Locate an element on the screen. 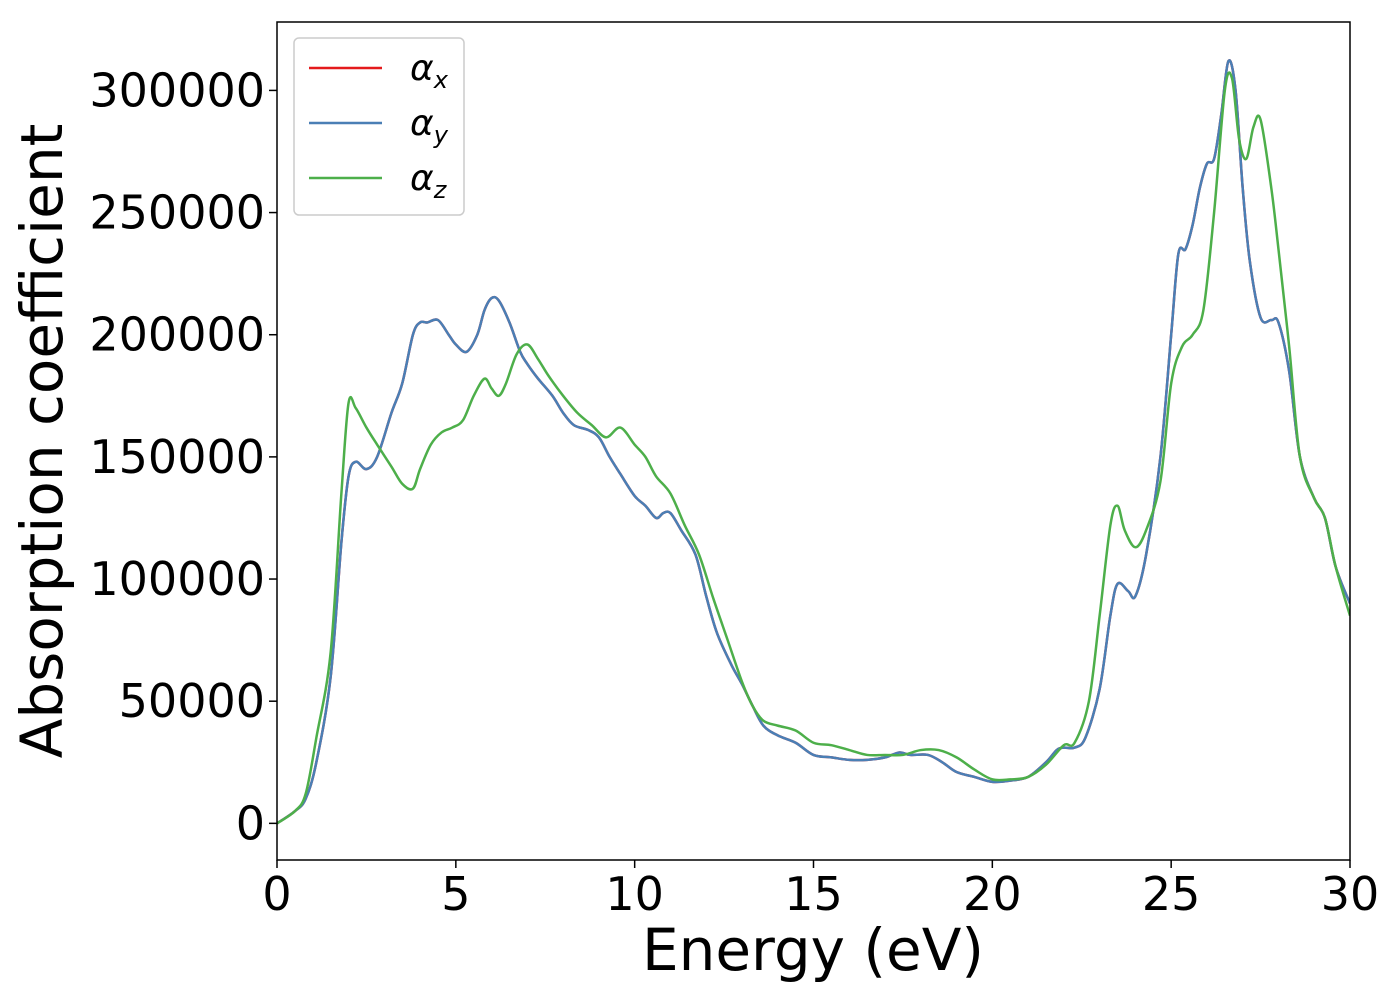 Image resolution: width=1400 pixels, height=1000 pixels. y-tick-label: 0 is located at coordinates (250, 823).